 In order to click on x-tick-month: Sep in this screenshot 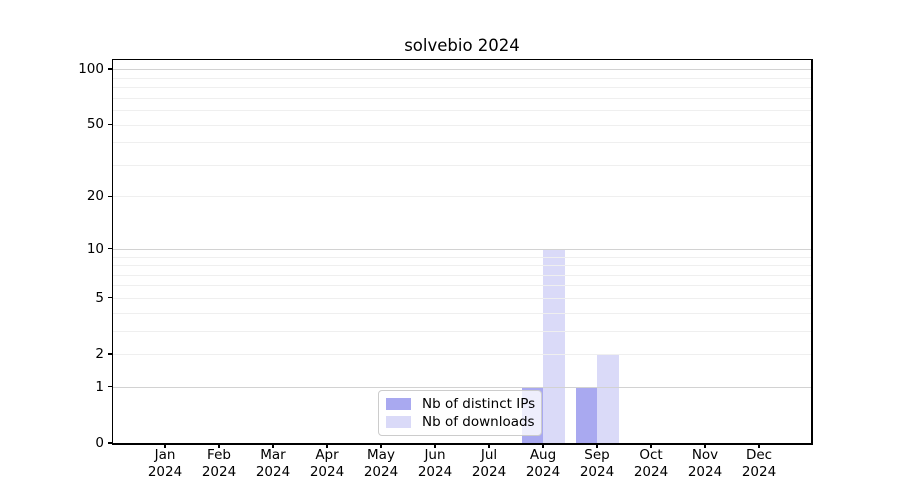, I will do `click(597, 455)`.